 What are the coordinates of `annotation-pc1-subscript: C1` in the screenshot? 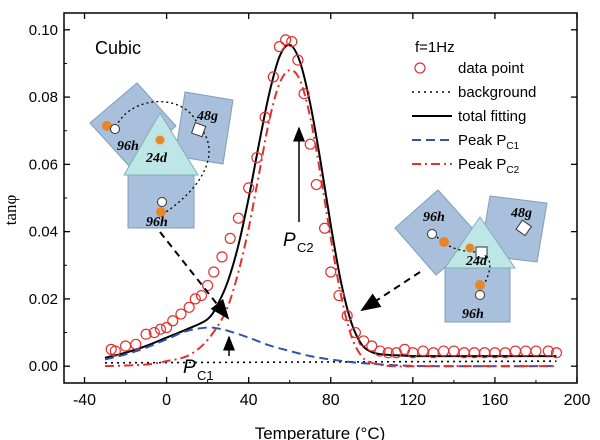 It's located at (205, 375).